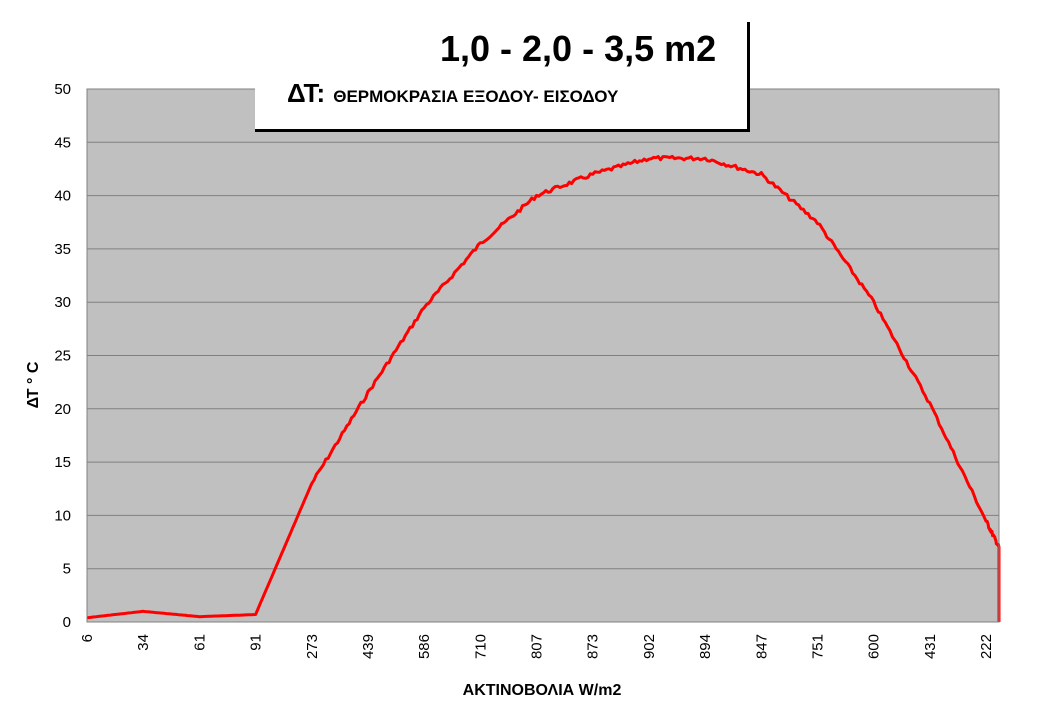 The image size is (1060, 714). Describe the element at coordinates (62, 89) in the screenshot. I see `y-tick-label: 50` at that location.